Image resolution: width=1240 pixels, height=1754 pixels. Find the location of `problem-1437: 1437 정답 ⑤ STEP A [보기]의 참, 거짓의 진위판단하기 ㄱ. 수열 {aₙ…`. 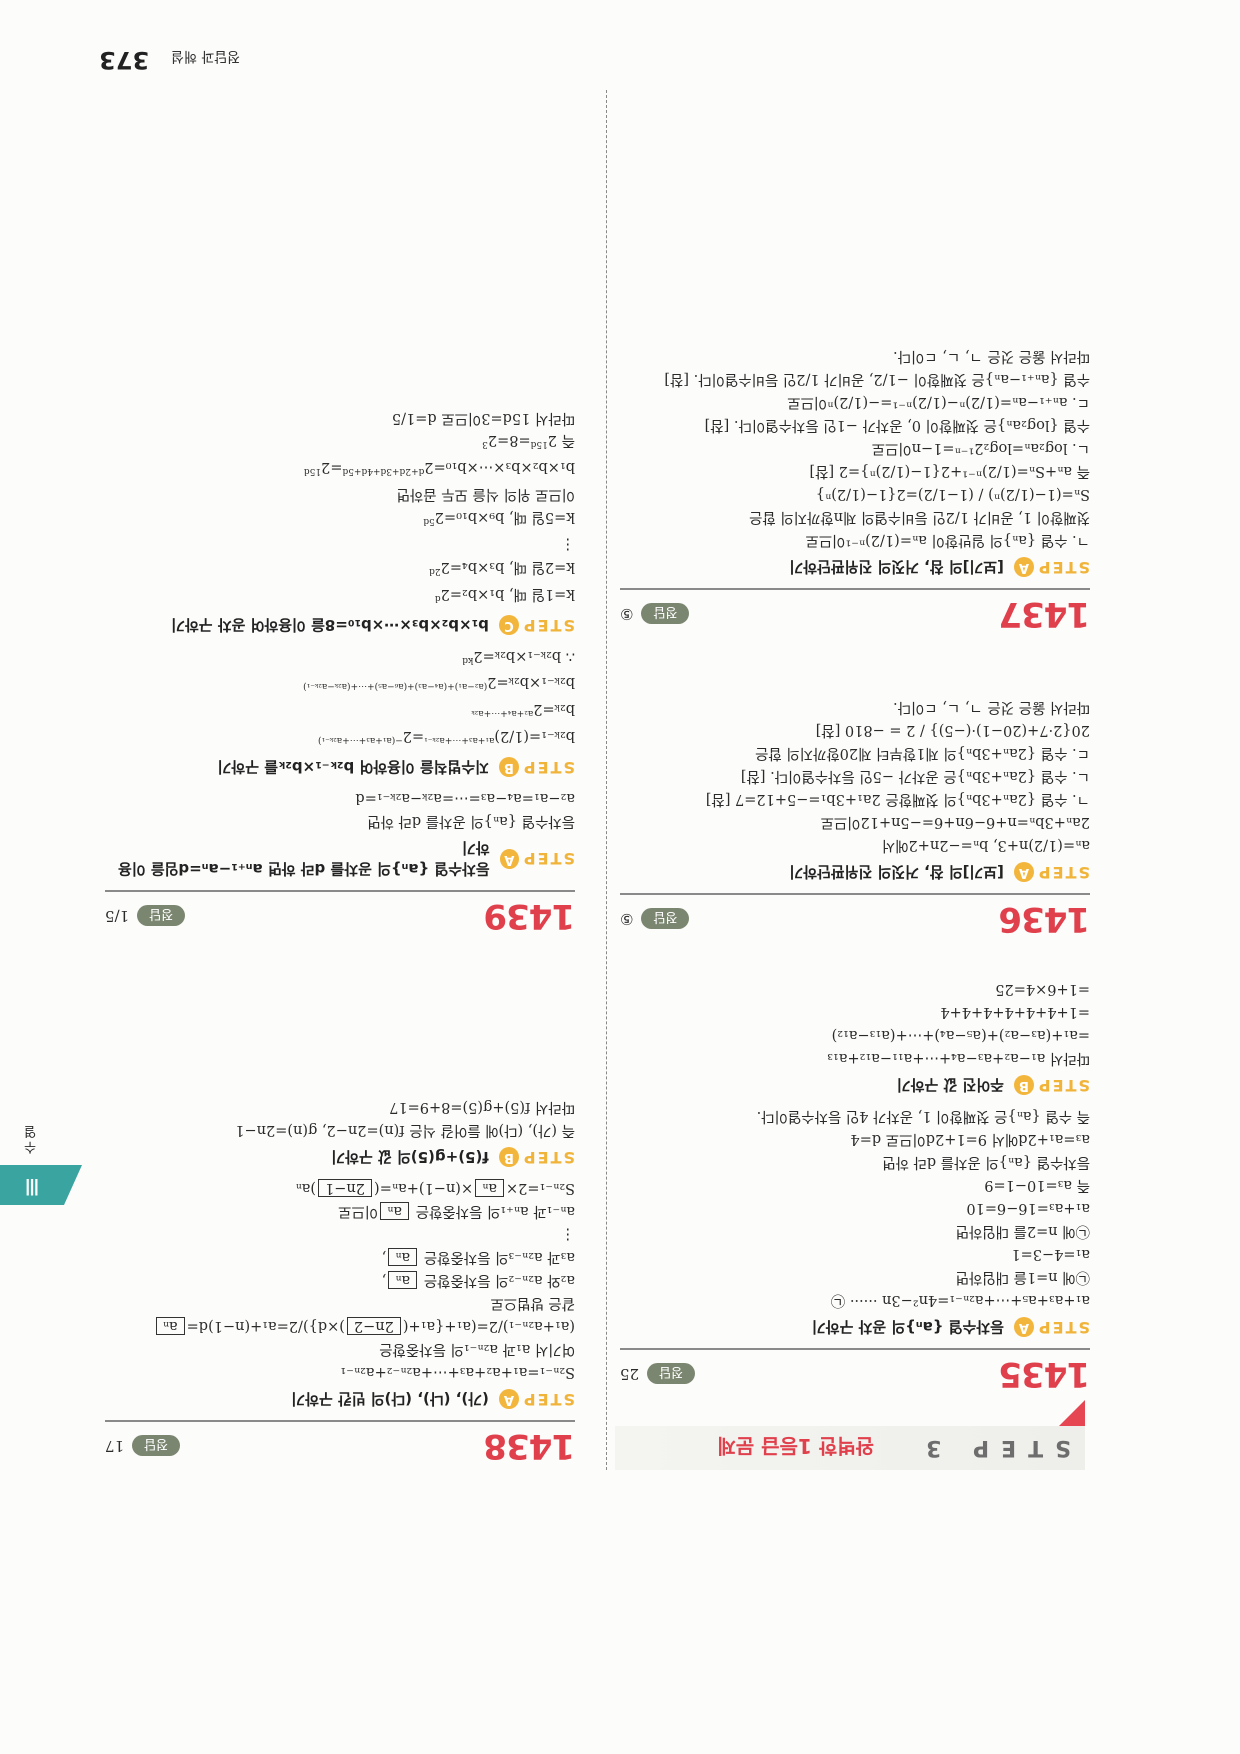

problem-1437: 1437 정답 ⑤ STEP A [보기]의 참, 거짓의 진위판단하기 ㄱ. 수열 {aₙ… is located at coordinates (855, 489).